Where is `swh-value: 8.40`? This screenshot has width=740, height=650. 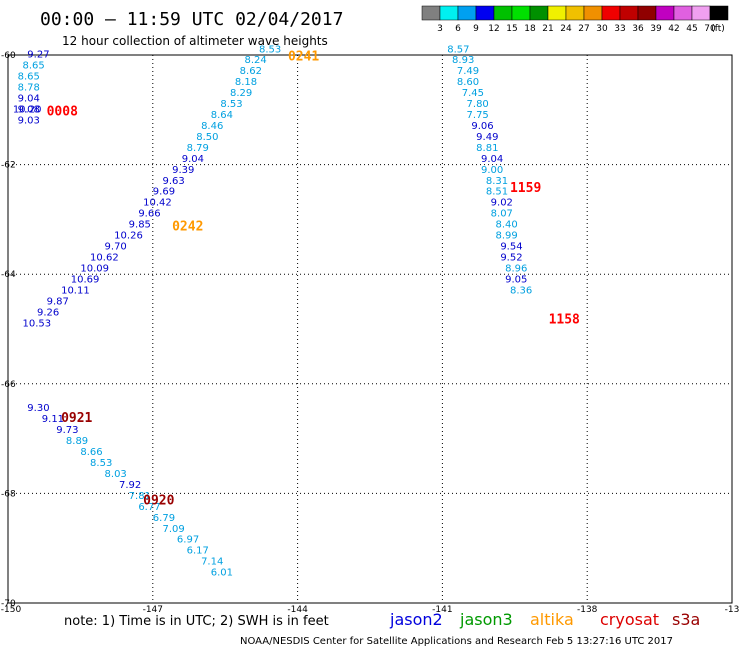 swh-value: 8.40 is located at coordinates (506, 225).